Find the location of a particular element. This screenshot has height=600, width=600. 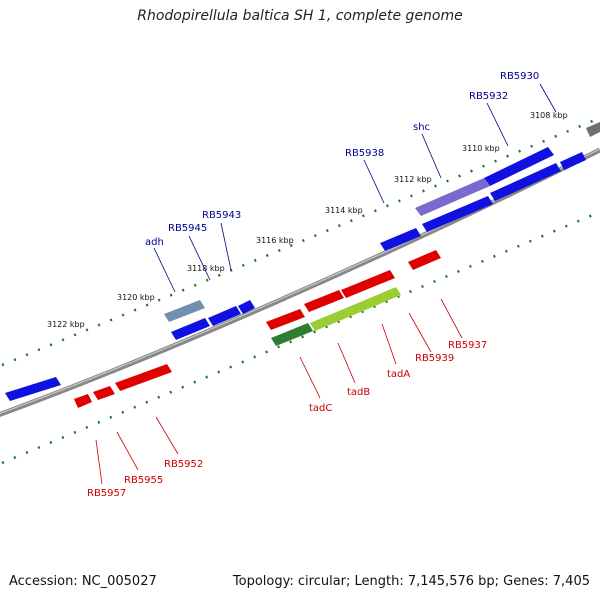

scale-label-3116: 3116 kbp is located at coordinates (275, 240).